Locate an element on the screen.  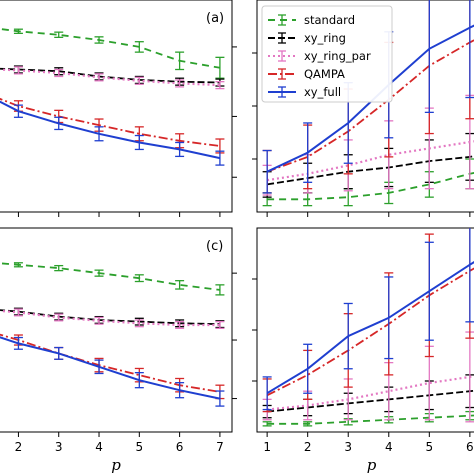
legend-label-QAMPA: QAMPA is located at coordinates (324, 74).